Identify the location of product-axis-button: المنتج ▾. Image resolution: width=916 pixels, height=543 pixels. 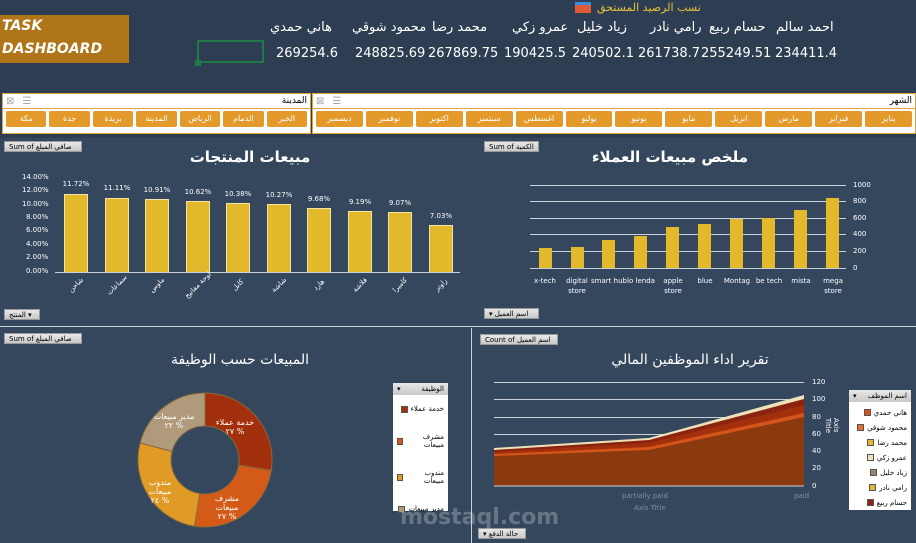
(22, 314).